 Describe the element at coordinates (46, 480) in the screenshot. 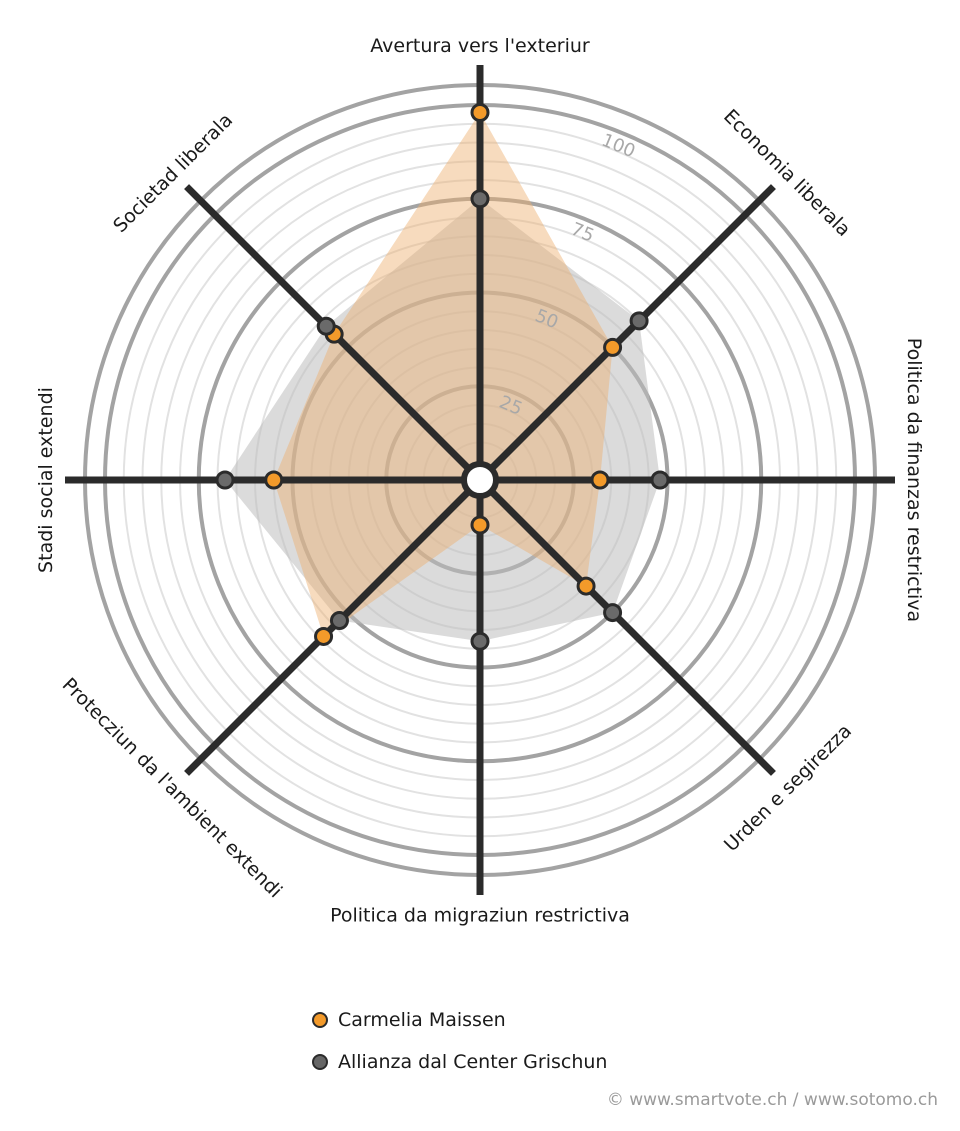

I see `axis-label: Stadi social extendi` at that location.